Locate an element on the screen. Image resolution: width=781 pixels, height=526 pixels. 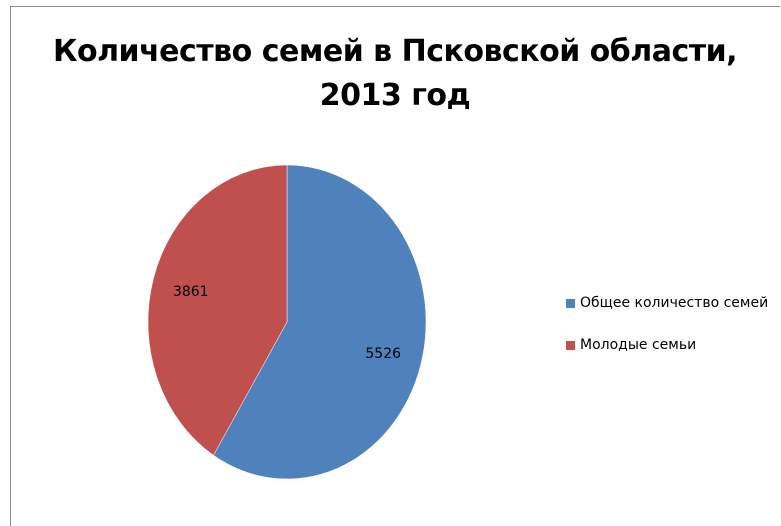
legend-label-young-families: Молодые семьи is located at coordinates (638, 345).